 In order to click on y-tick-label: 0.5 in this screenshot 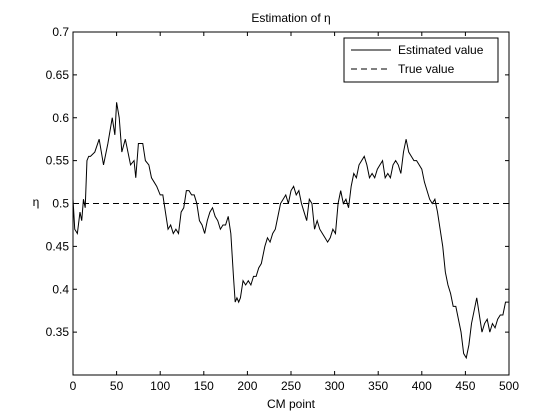, I will do `click(60, 204)`.